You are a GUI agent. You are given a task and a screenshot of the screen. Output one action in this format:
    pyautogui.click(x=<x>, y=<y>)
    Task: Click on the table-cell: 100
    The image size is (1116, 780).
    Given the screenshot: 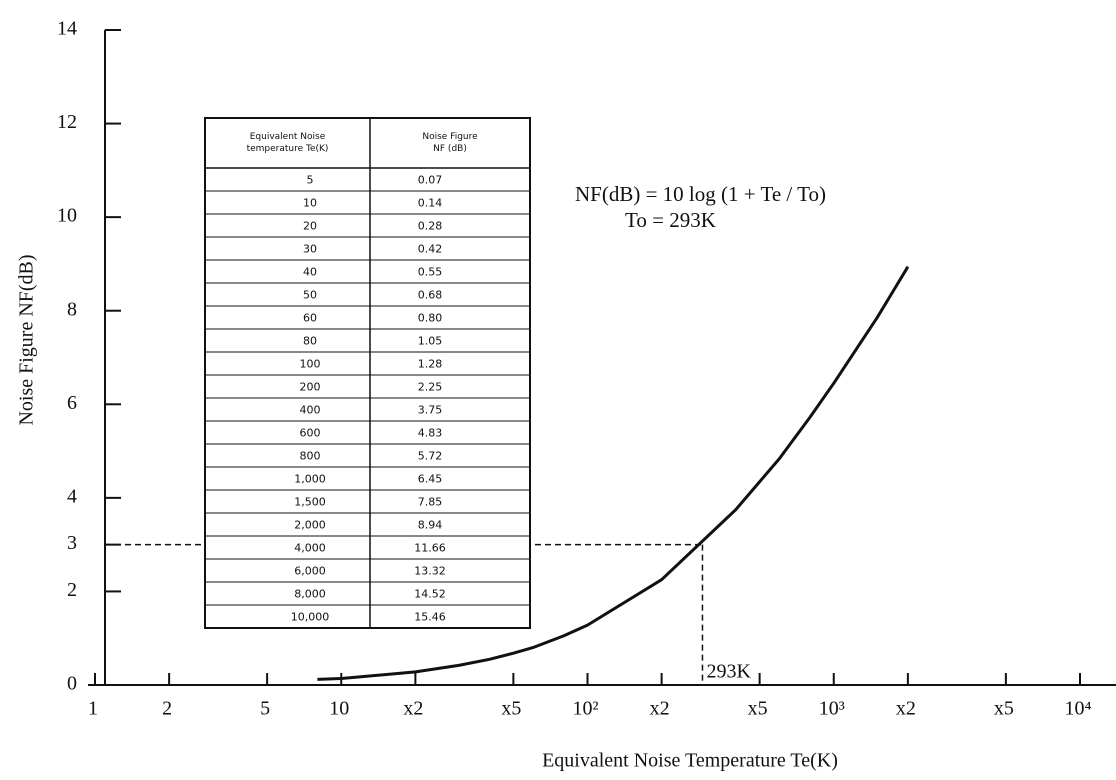 What is the action you would take?
    pyautogui.click(x=310, y=364)
    